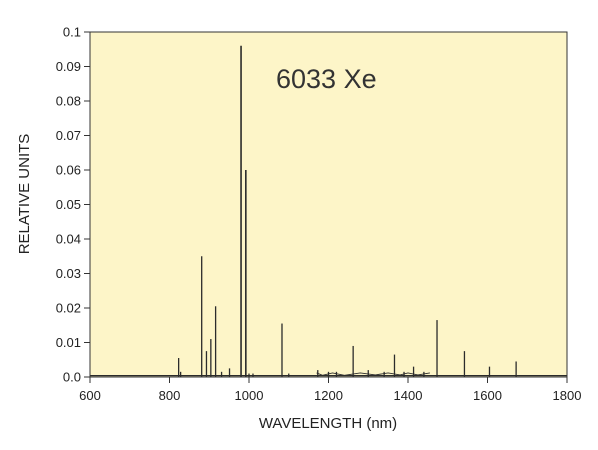  I want to click on y-tick-label: 0.05, so click(68, 204).